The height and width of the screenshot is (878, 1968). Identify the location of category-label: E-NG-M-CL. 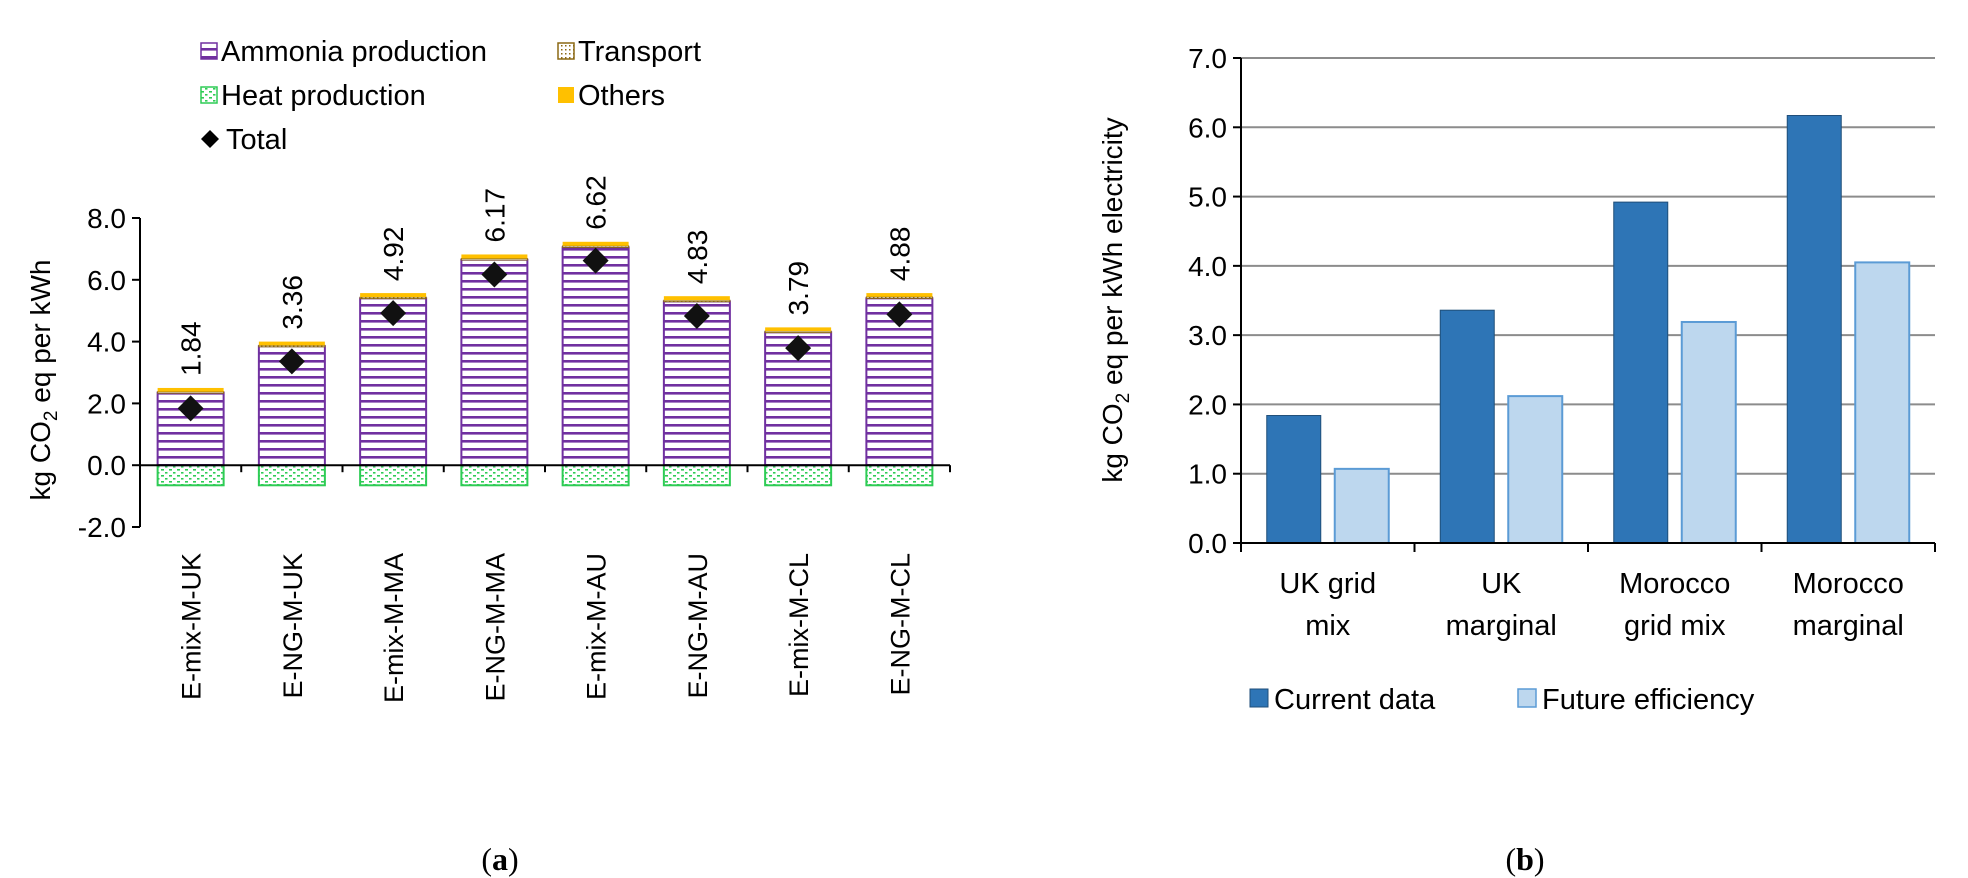
(900, 624).